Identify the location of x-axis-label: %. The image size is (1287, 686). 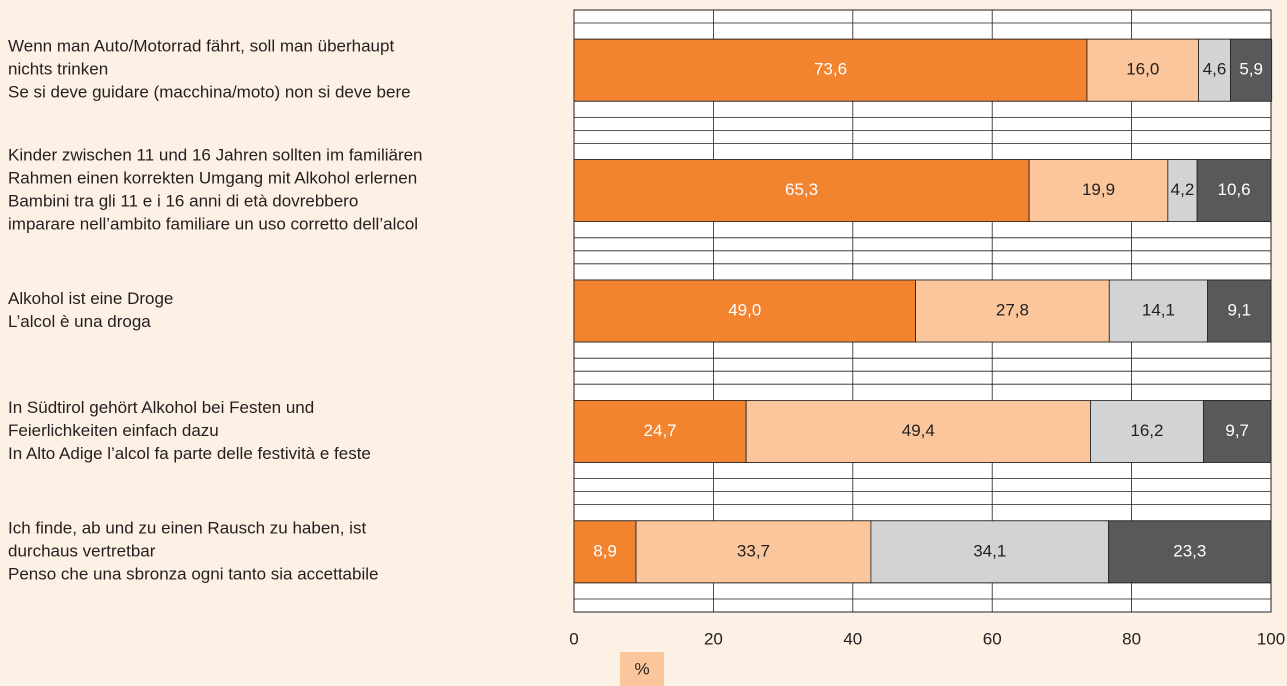
(641, 668).